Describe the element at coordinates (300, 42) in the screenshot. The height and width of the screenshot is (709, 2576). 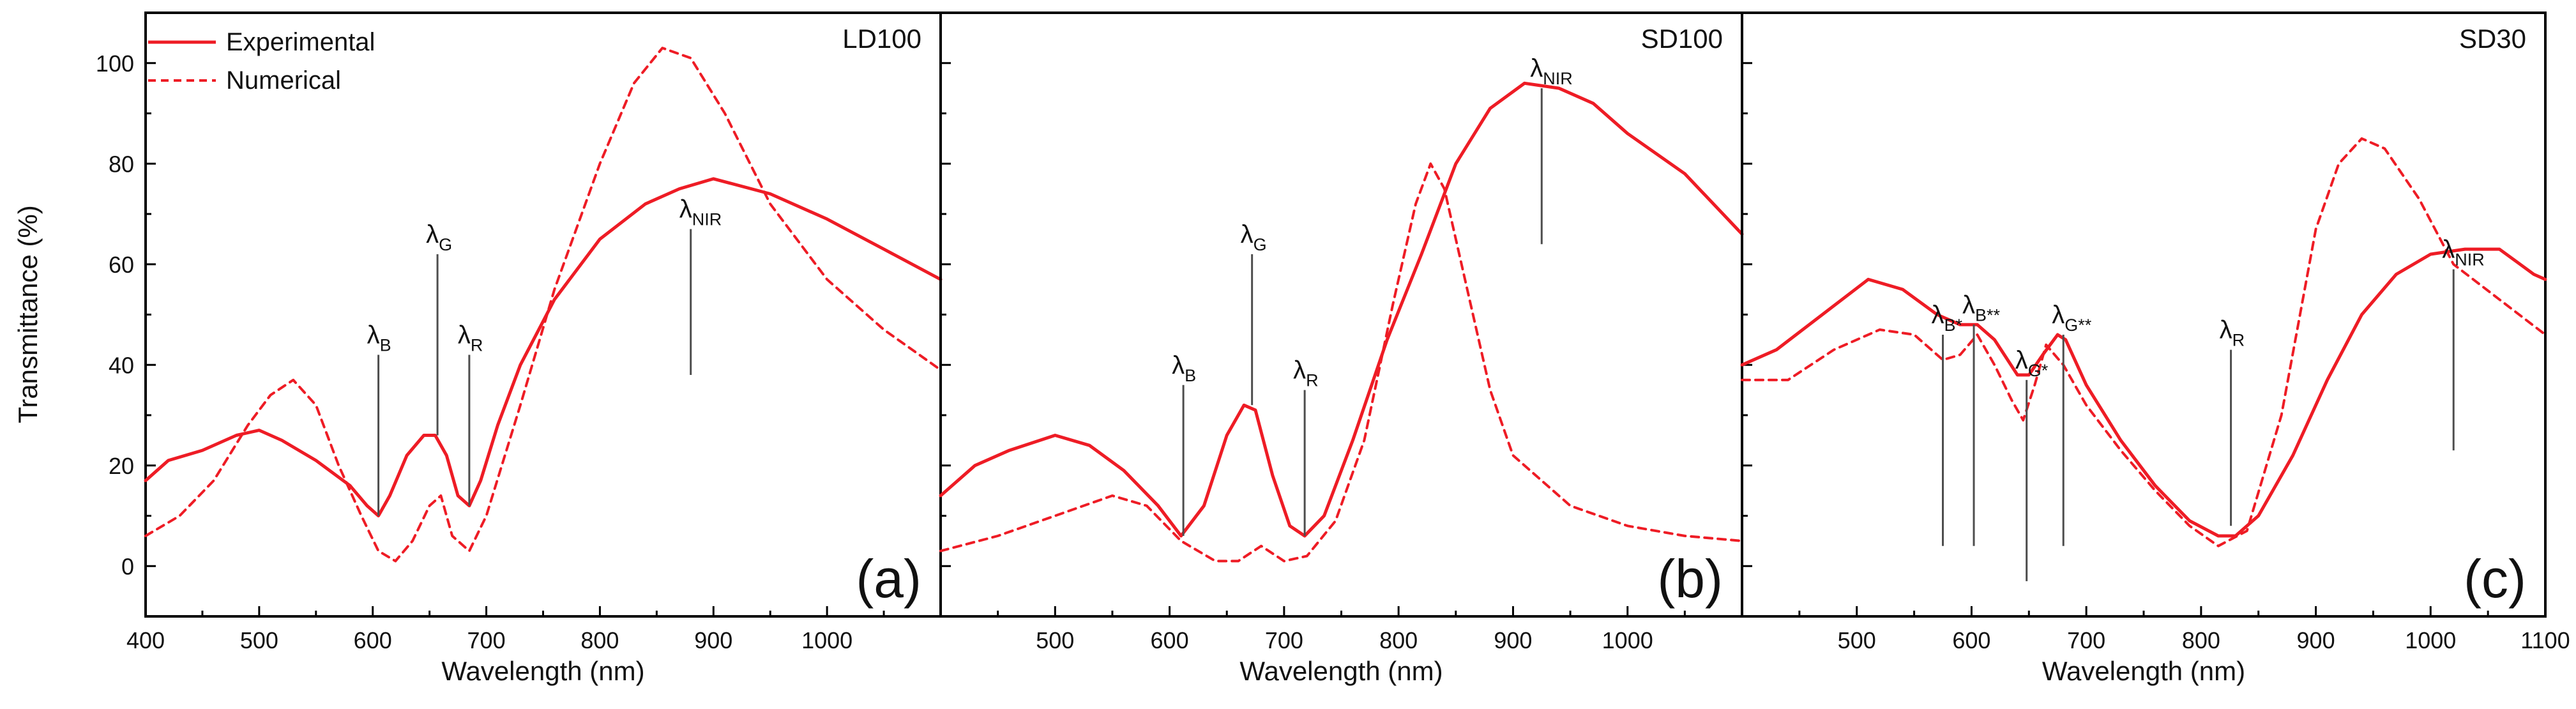
I see `legend-label-experimental: Experimental` at that location.